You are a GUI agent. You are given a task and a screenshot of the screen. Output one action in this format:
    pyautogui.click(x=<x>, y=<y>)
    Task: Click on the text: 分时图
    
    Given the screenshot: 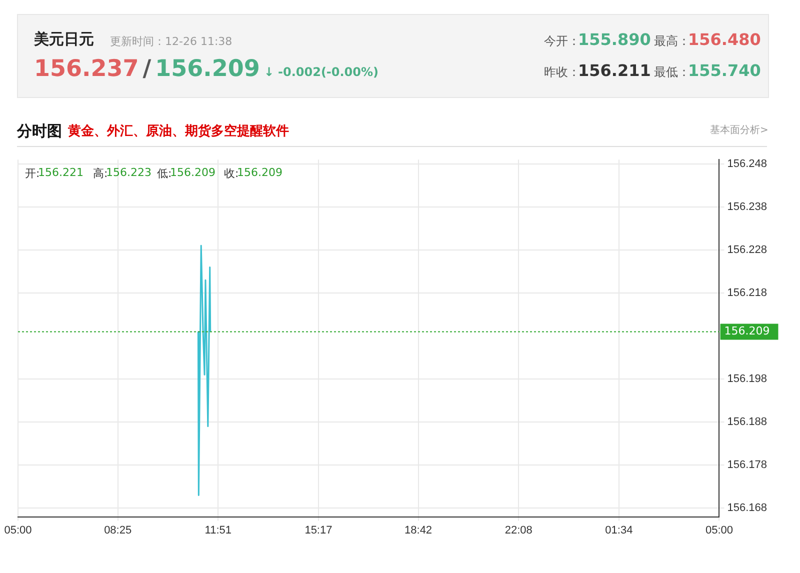 What is the action you would take?
    pyautogui.click(x=39, y=131)
    